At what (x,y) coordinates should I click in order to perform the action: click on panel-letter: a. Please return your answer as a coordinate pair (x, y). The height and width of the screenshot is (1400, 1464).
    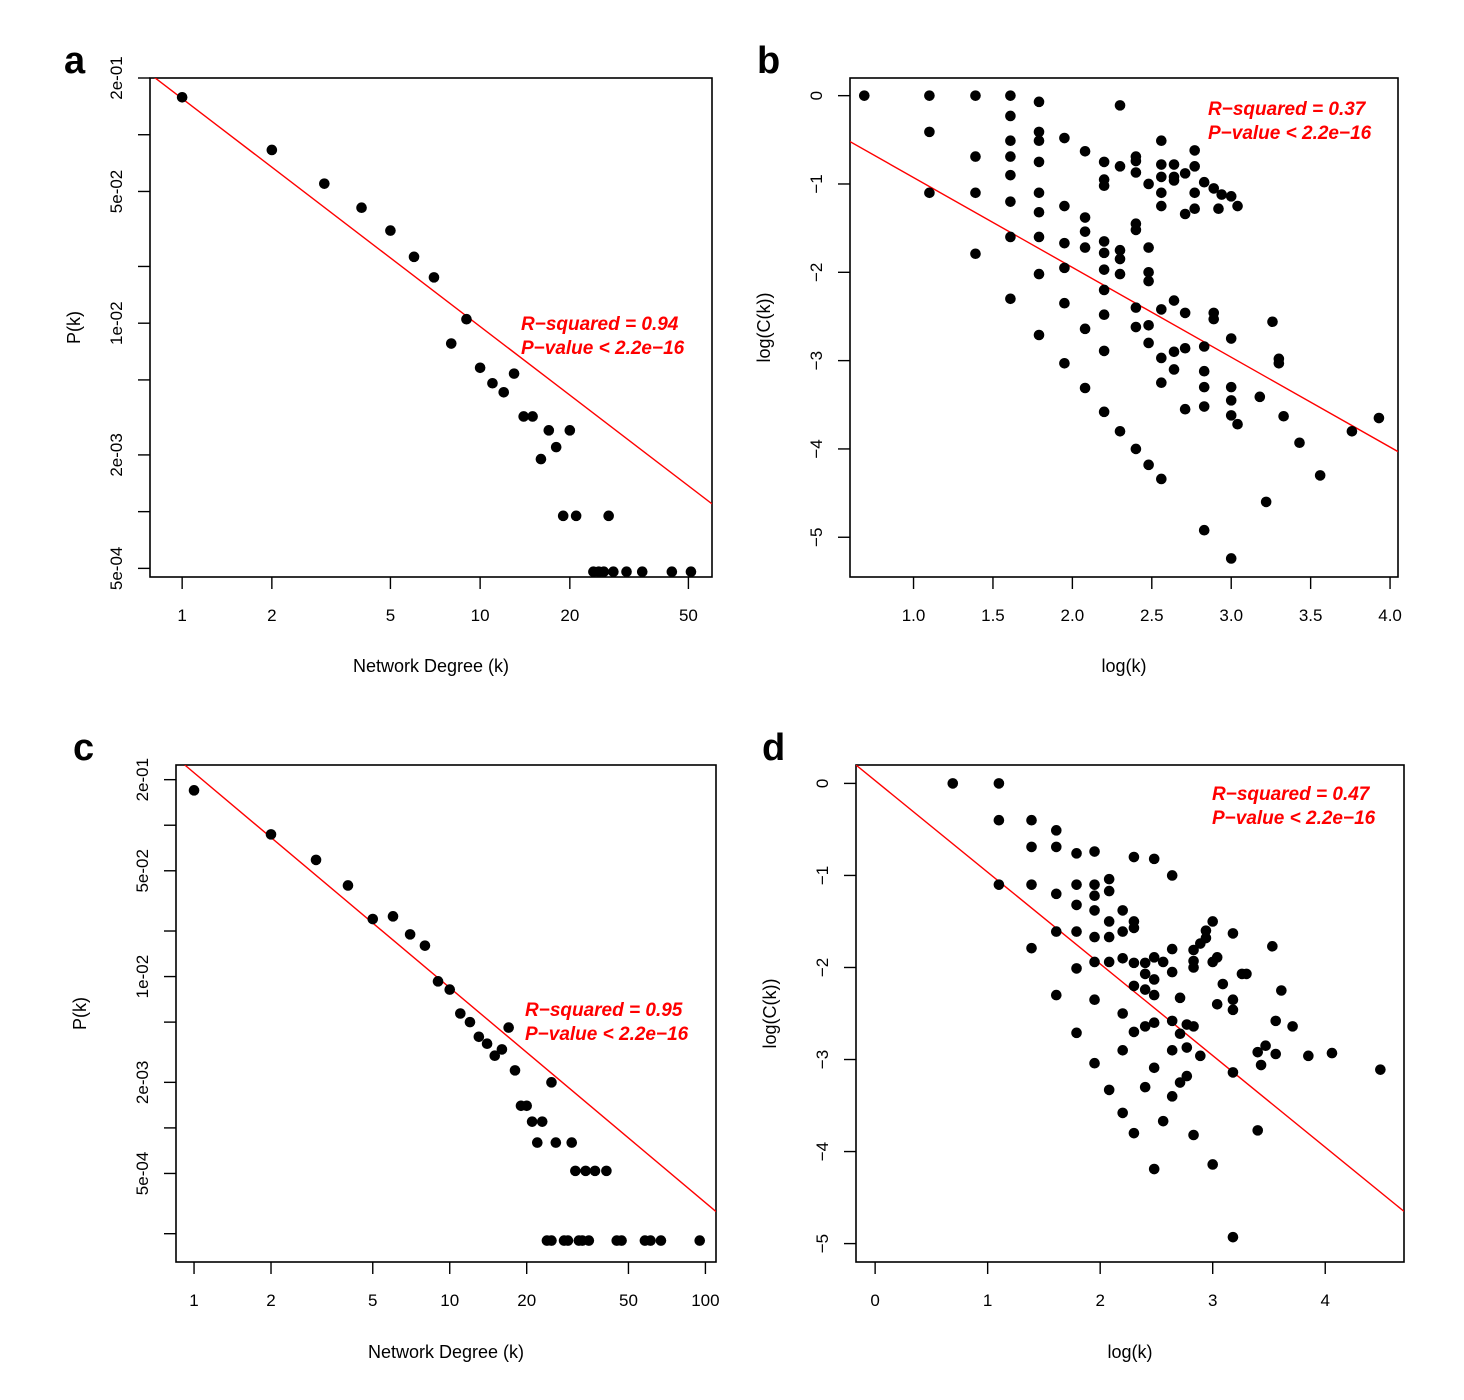
    Looking at the image, I should click on (75, 61).